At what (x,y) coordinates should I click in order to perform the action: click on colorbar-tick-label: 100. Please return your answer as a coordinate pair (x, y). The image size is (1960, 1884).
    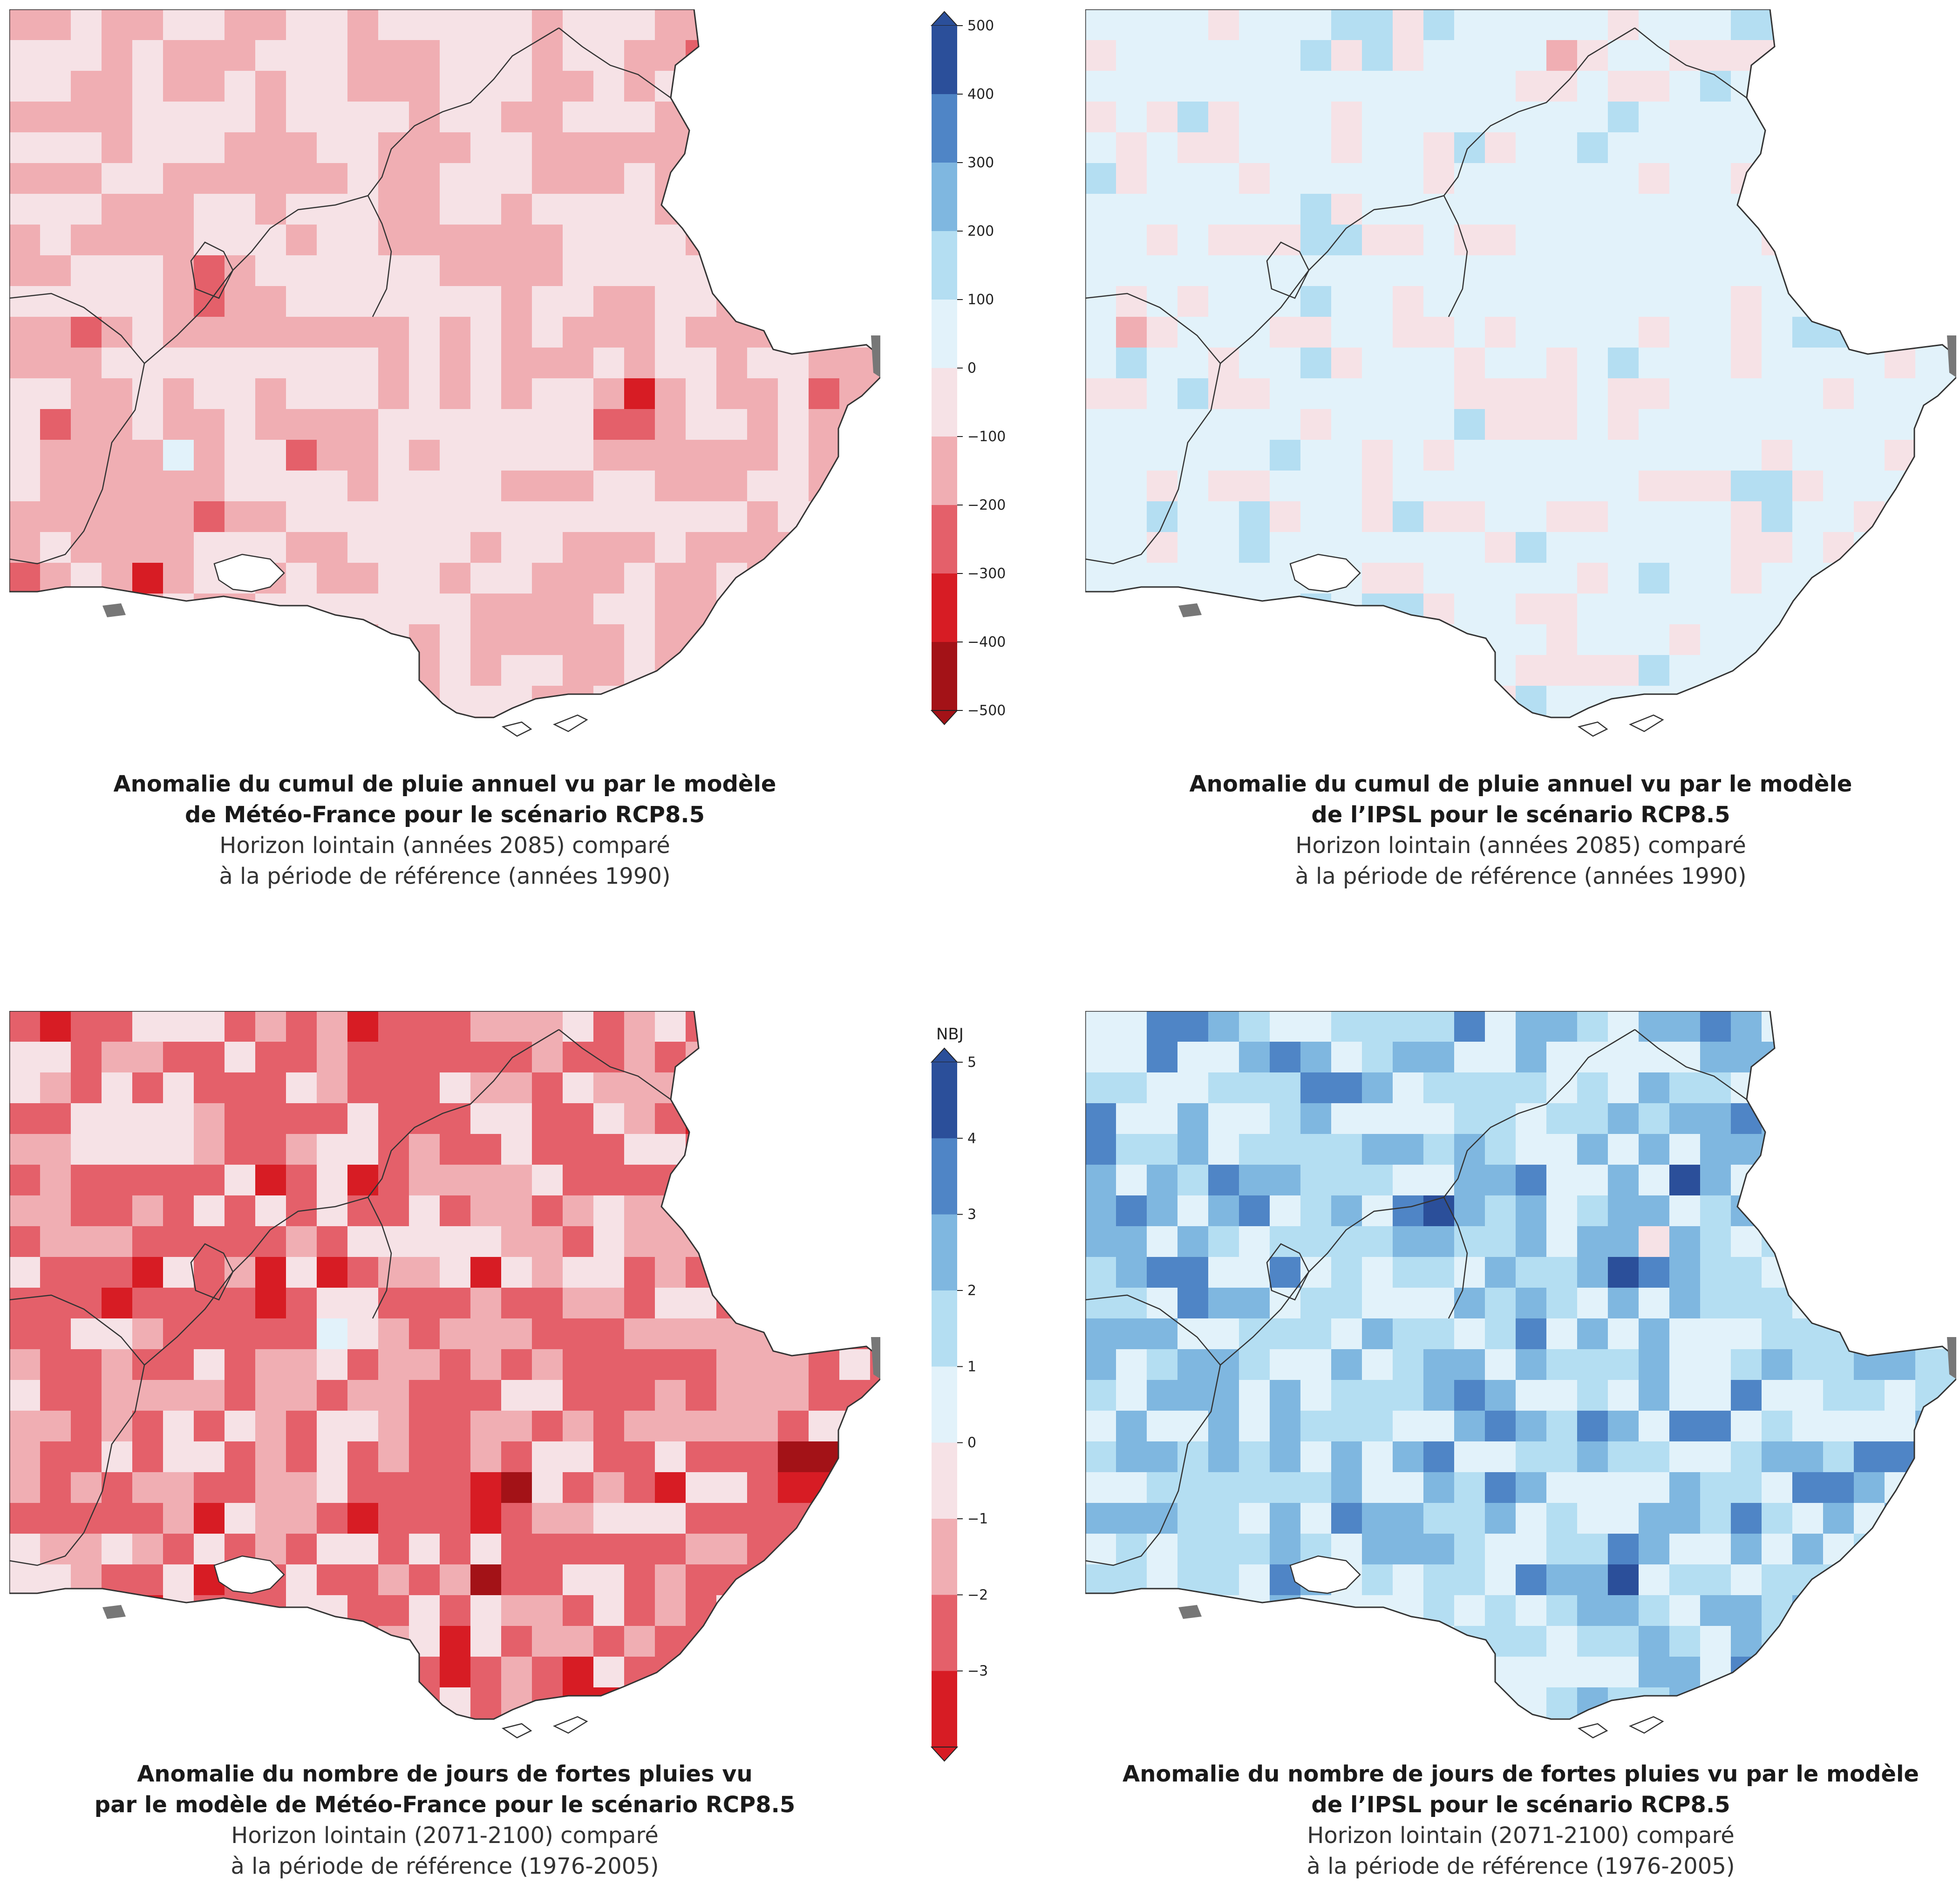
    Looking at the image, I should click on (980, 300).